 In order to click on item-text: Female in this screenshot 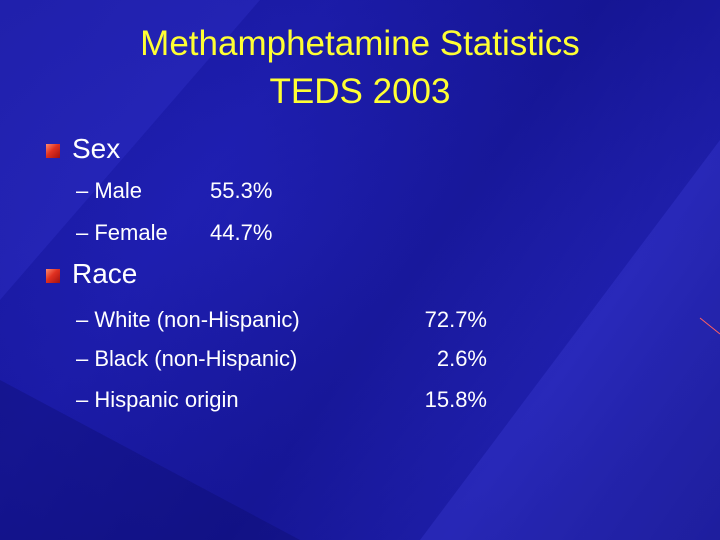, I will do `click(131, 232)`.